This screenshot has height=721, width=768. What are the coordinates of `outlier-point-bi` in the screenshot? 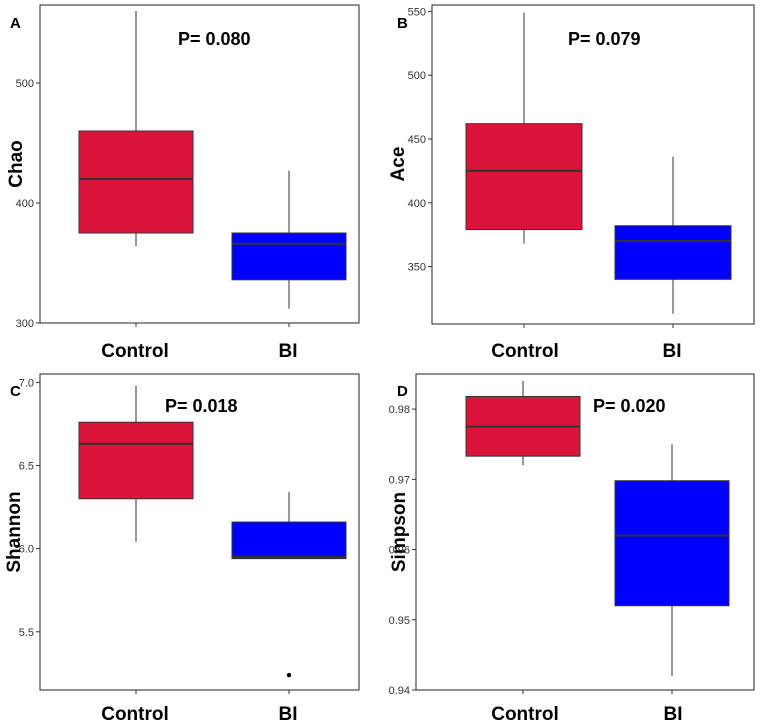 It's located at (289, 675).